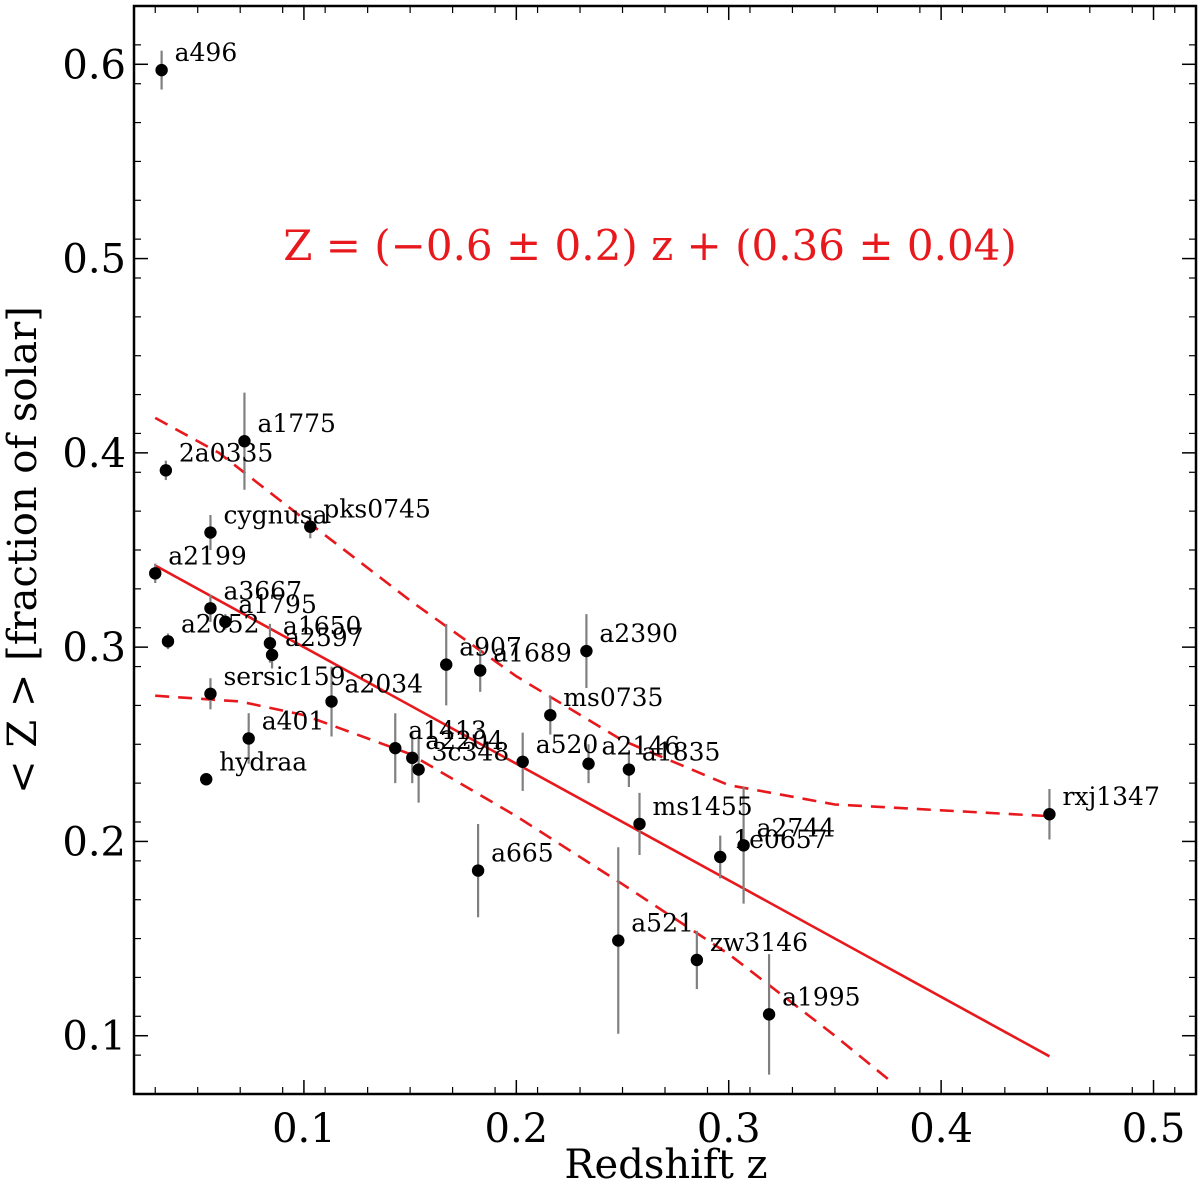  What do you see at coordinates (23, 550) in the screenshot?
I see `y-axis-title: < Z > [fraction of solar]` at bounding box center [23, 550].